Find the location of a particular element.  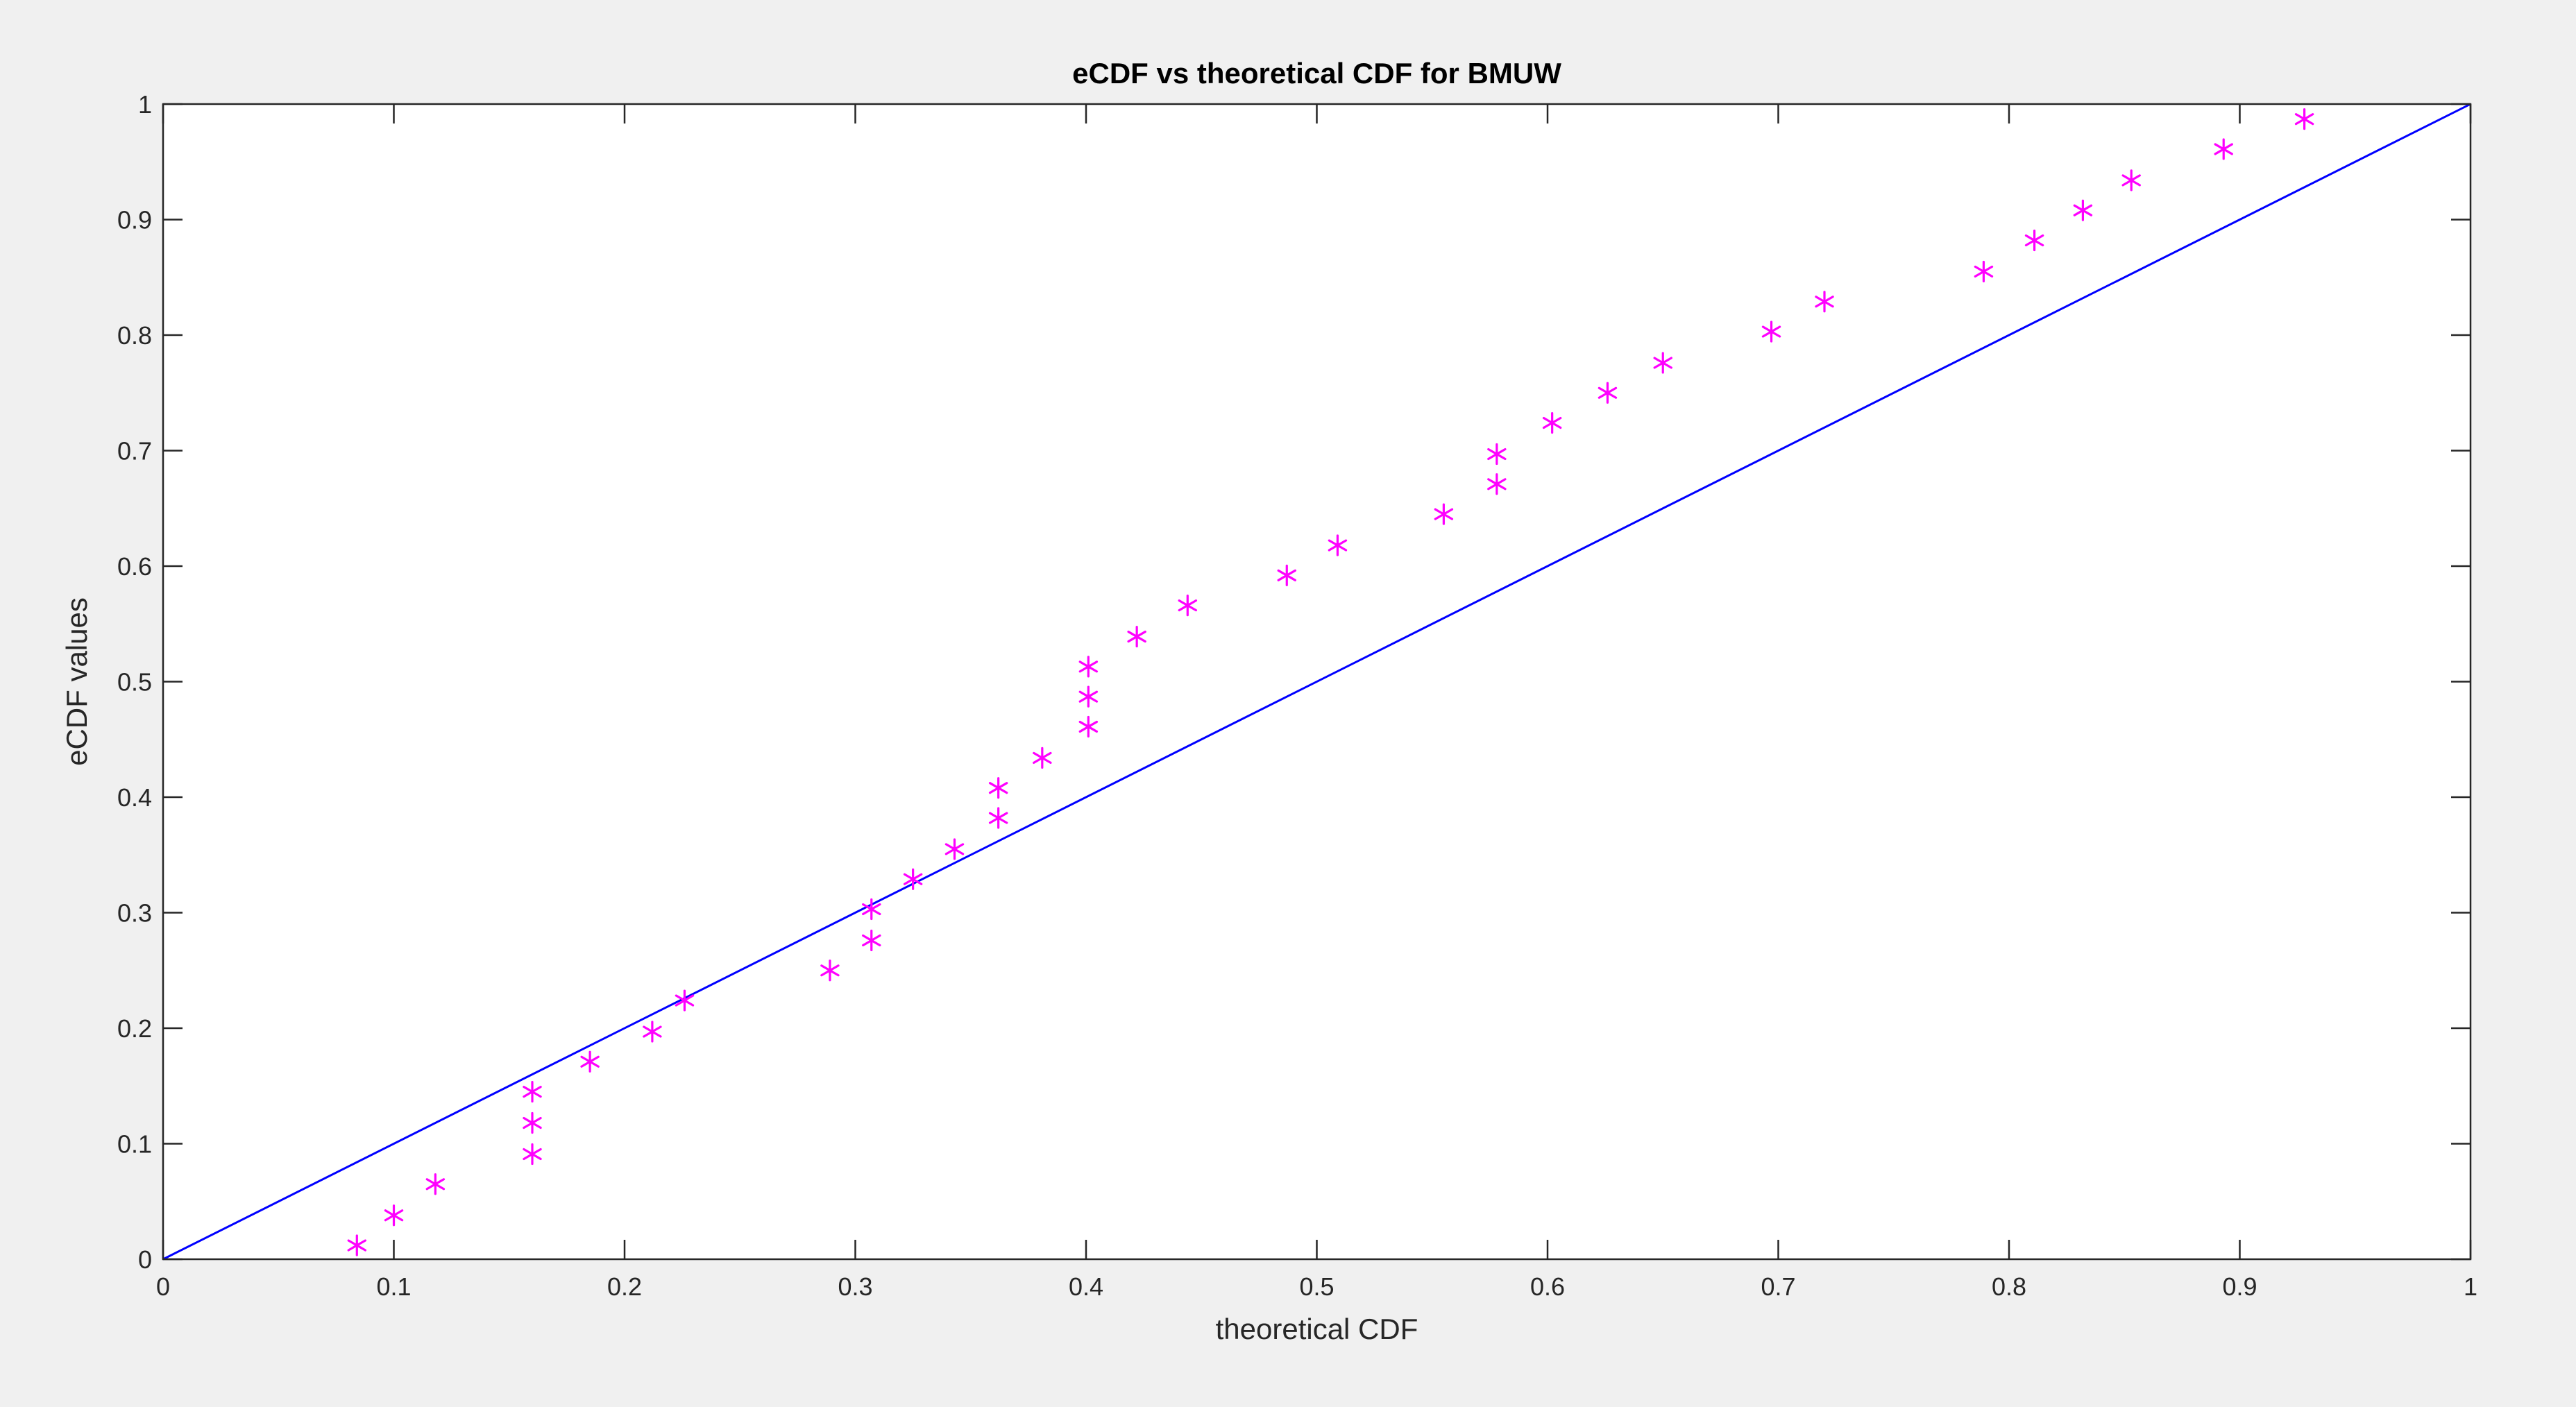

y-tick-label: 0 is located at coordinates (145, 1259).